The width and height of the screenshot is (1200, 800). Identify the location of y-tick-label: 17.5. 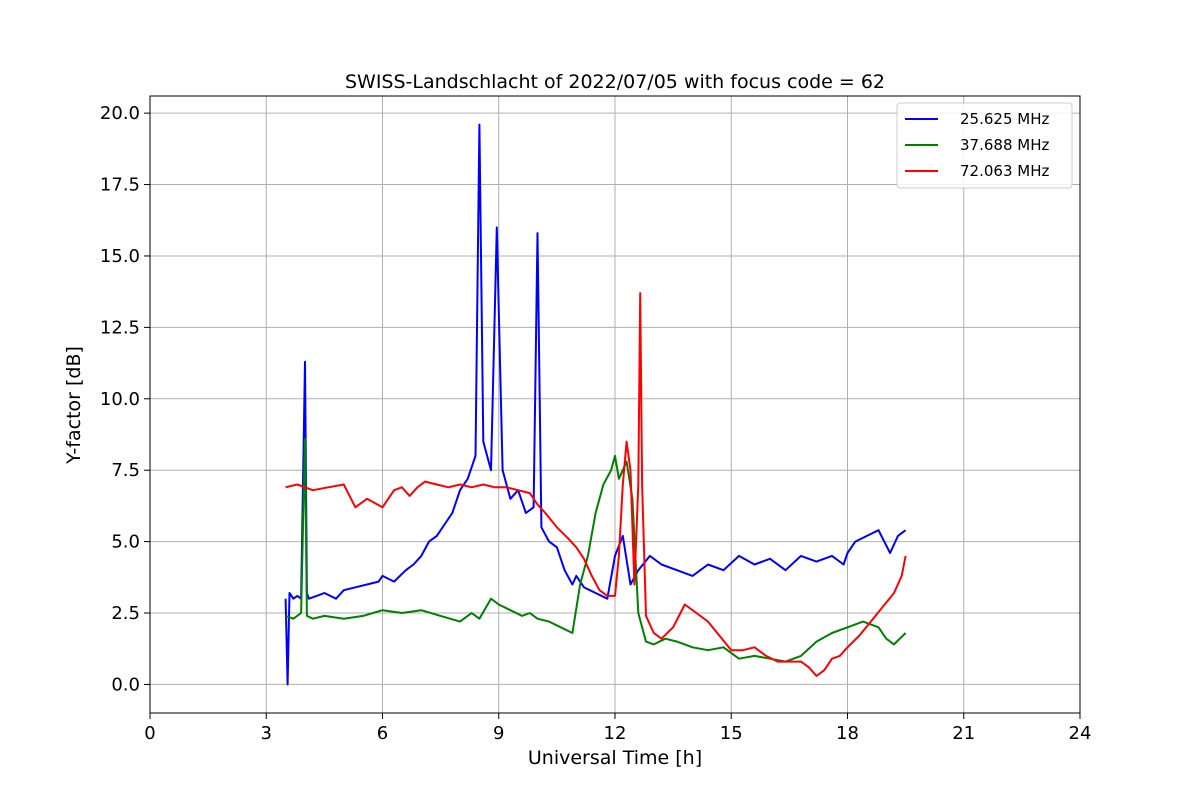
(120, 185).